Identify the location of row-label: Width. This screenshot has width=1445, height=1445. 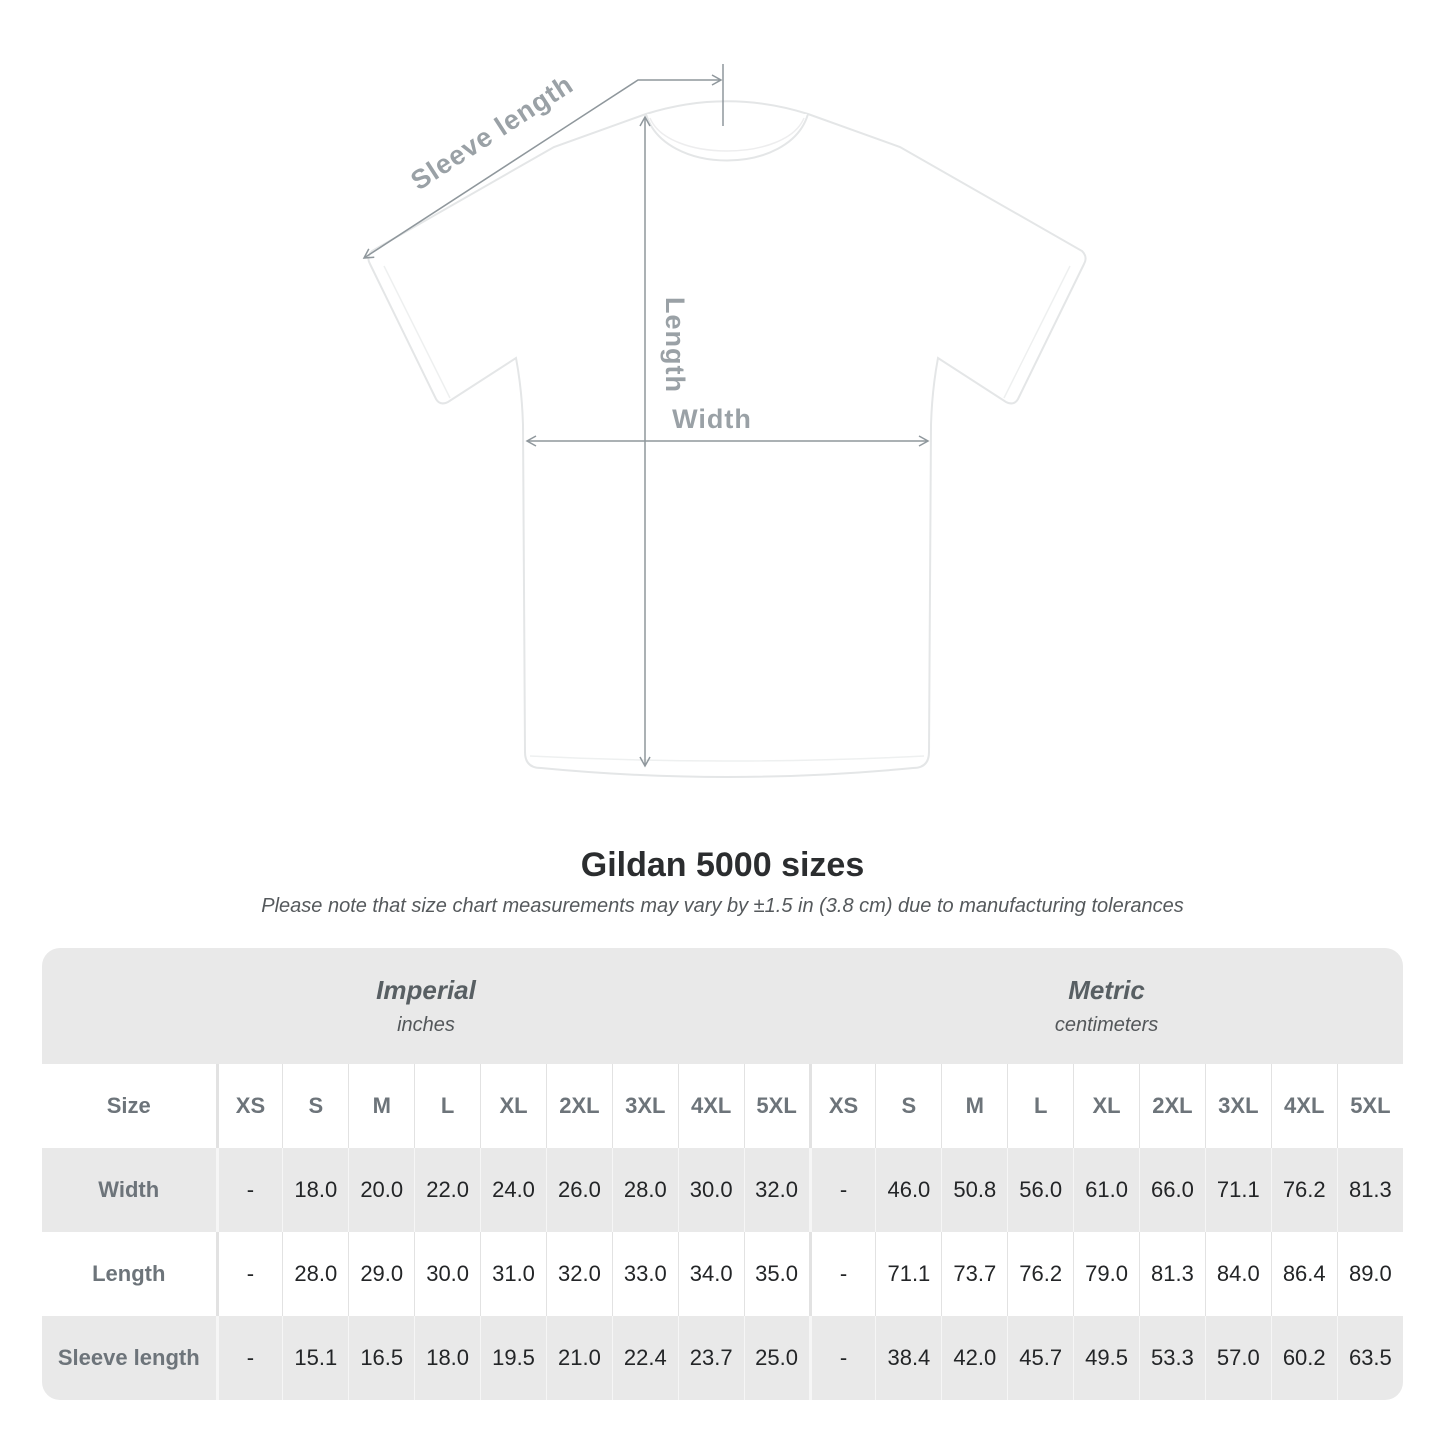
(129, 1190).